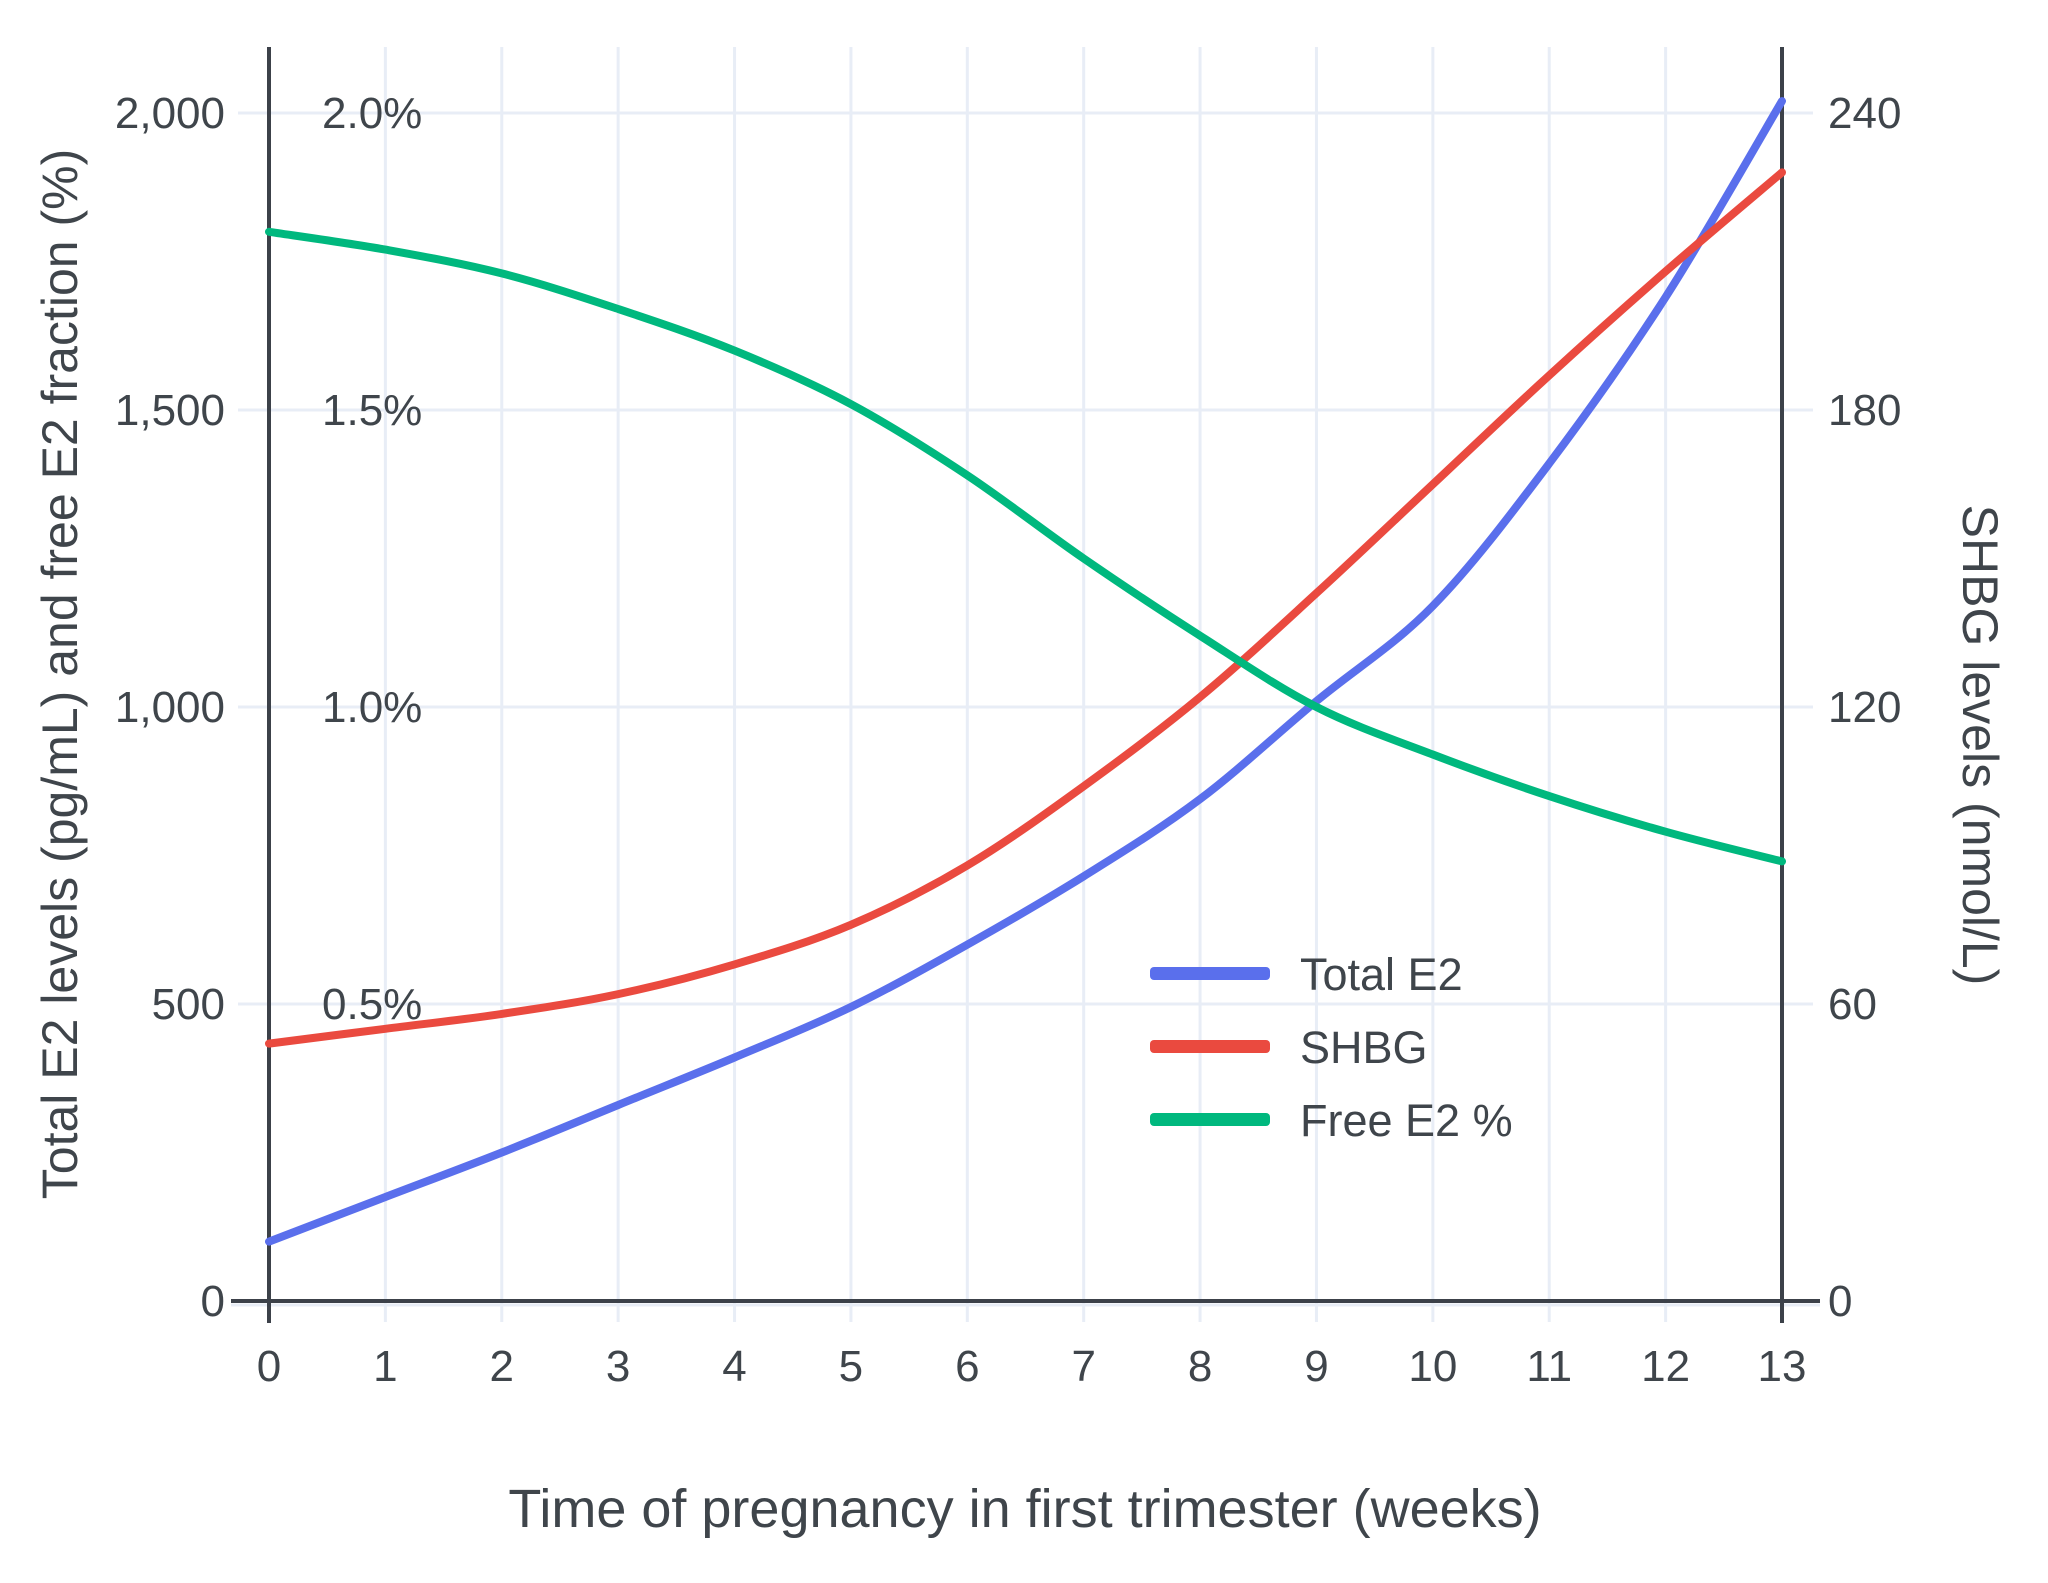  I want to click on right-axis-tick-label: 240, so click(1864, 113).